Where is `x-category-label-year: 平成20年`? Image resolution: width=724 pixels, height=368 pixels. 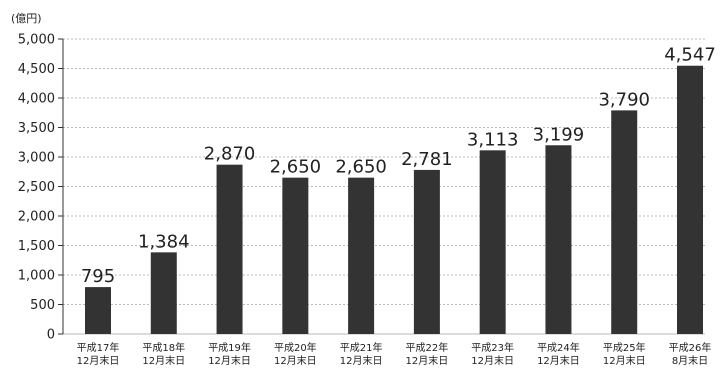
x-category-label-year: 平成20年 is located at coordinates (295, 347).